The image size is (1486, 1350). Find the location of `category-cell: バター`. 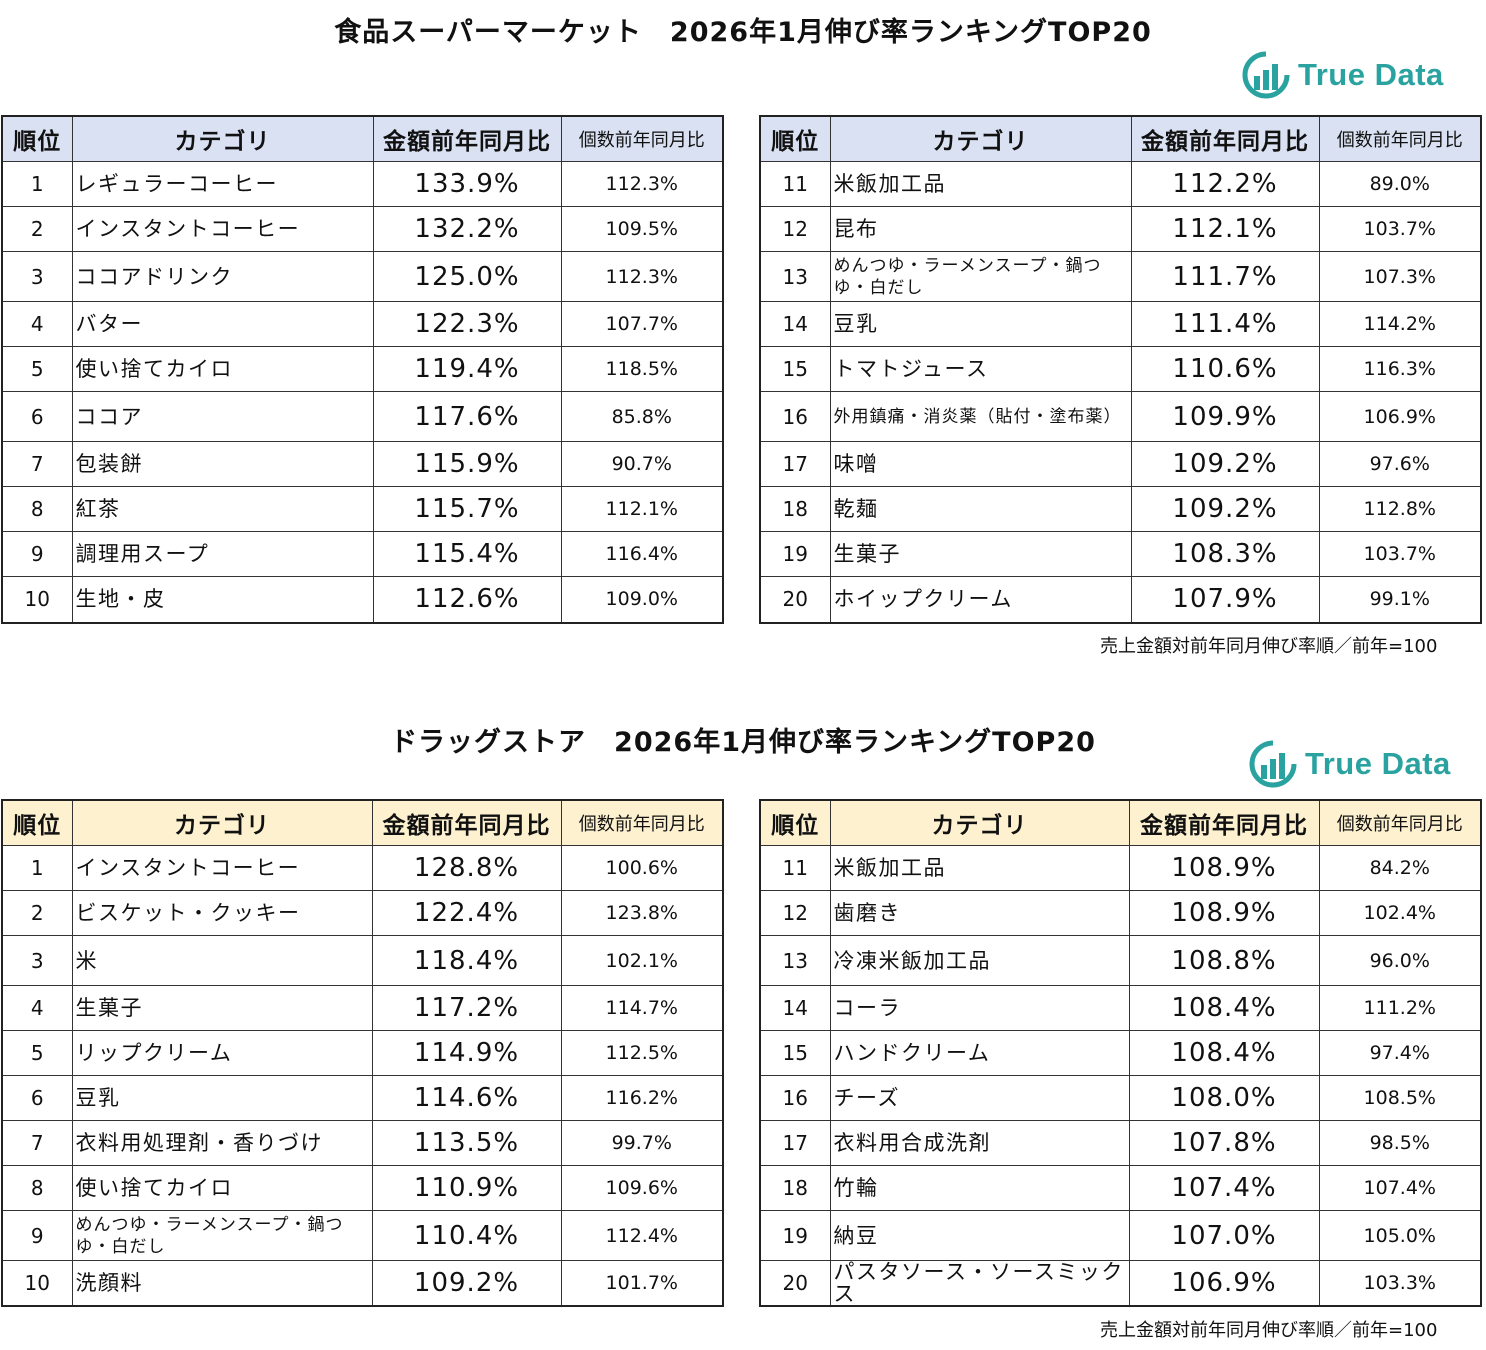

category-cell: バター is located at coordinates (222, 324).